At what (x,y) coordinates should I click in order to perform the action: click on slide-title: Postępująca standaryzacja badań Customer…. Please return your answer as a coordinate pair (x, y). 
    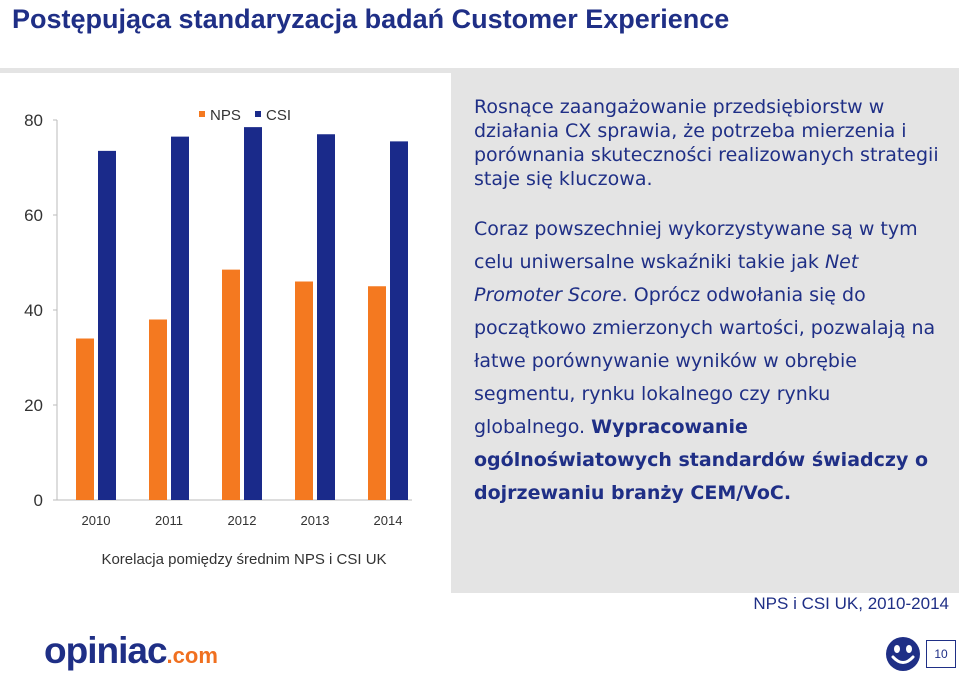
    Looking at the image, I should click on (371, 19).